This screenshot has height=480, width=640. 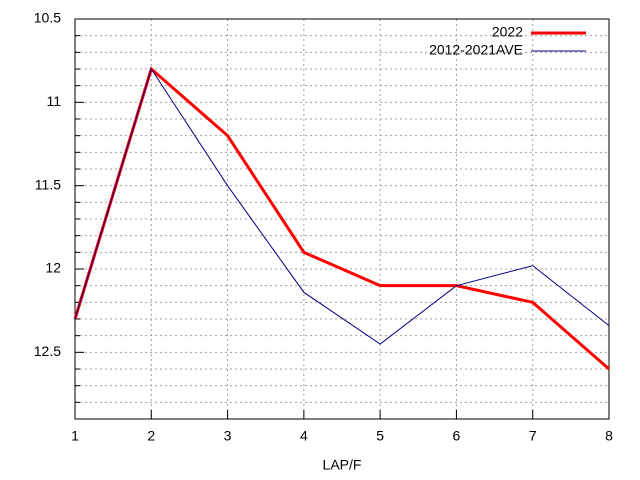 What do you see at coordinates (228, 436) in the screenshot?
I see `x-tick-label: 3` at bounding box center [228, 436].